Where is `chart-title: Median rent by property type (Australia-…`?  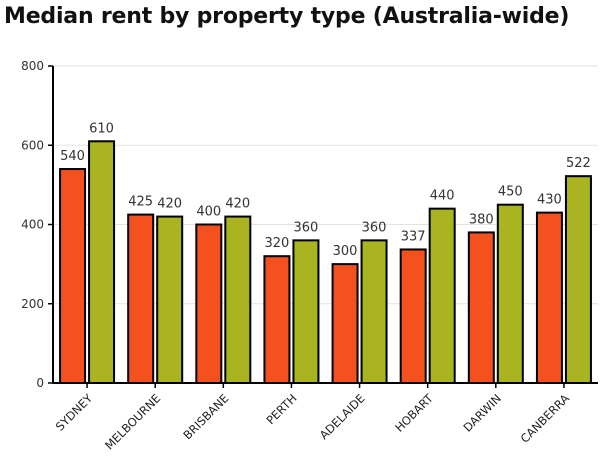
chart-title: Median rent by property type (Australia-… is located at coordinates (287, 16).